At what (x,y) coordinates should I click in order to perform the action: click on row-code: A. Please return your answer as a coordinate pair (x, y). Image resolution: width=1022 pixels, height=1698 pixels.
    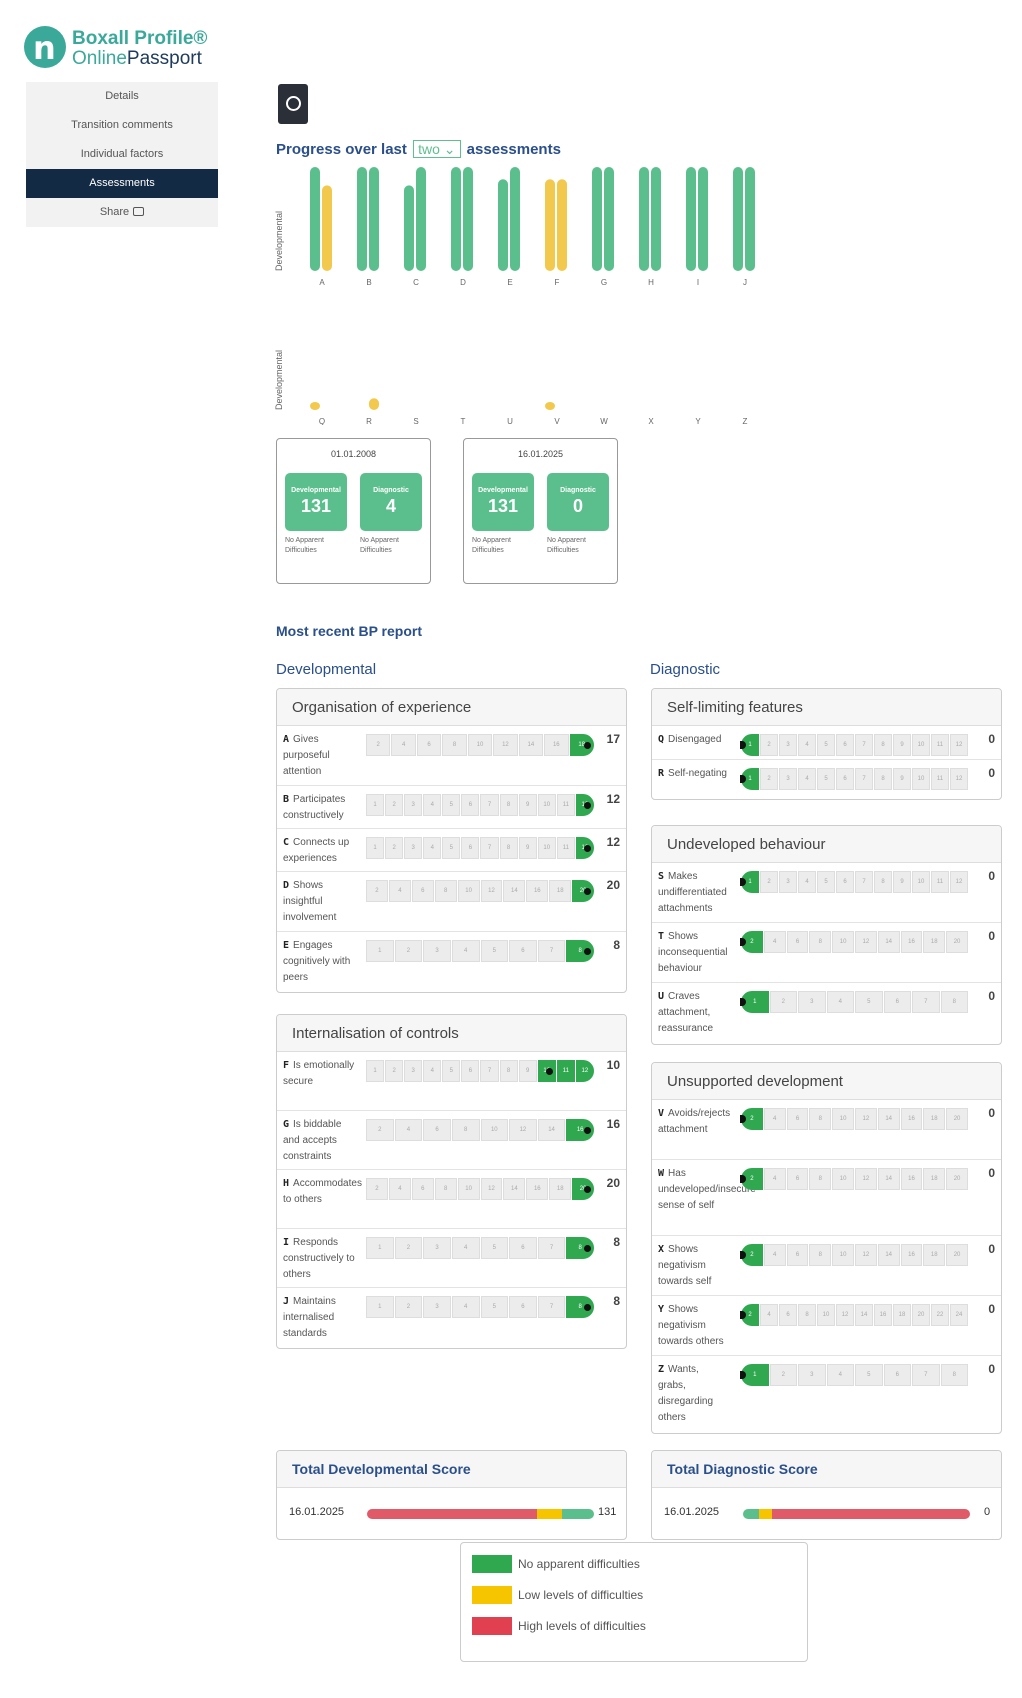
    Looking at the image, I should click on (286, 739).